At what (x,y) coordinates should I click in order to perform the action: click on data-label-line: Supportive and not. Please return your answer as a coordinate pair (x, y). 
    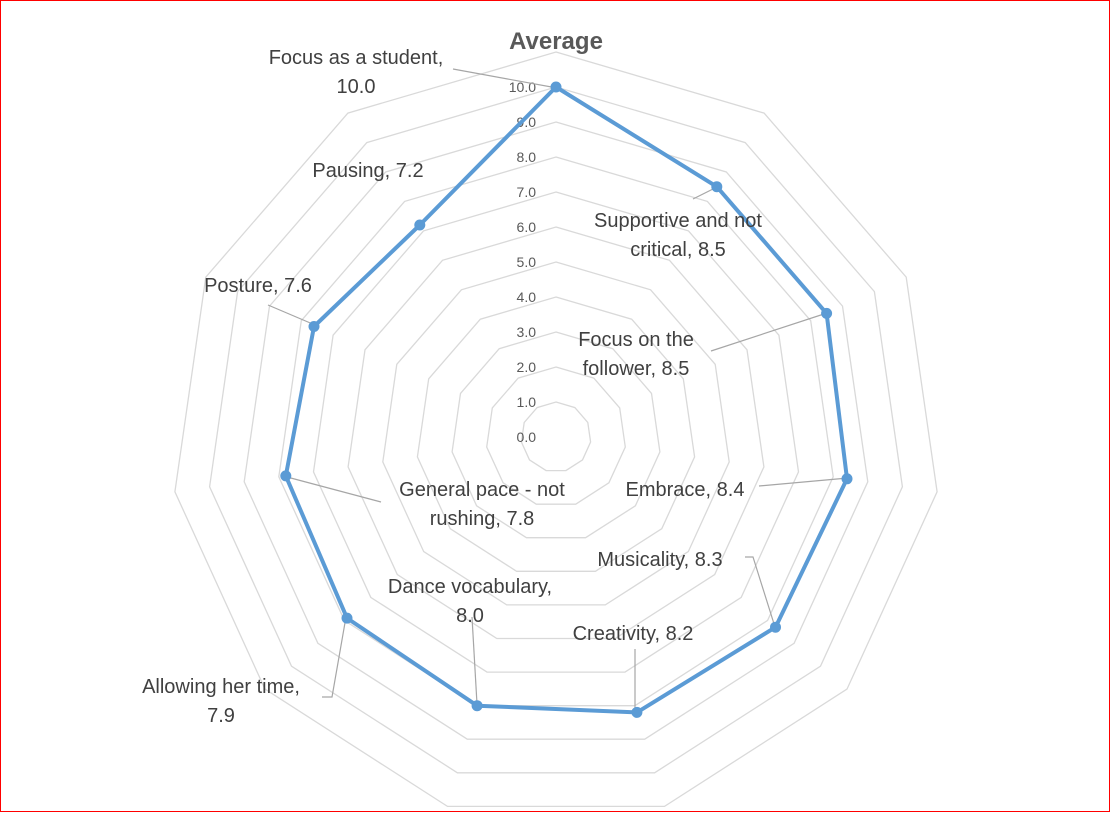
    Looking at the image, I should click on (678, 221).